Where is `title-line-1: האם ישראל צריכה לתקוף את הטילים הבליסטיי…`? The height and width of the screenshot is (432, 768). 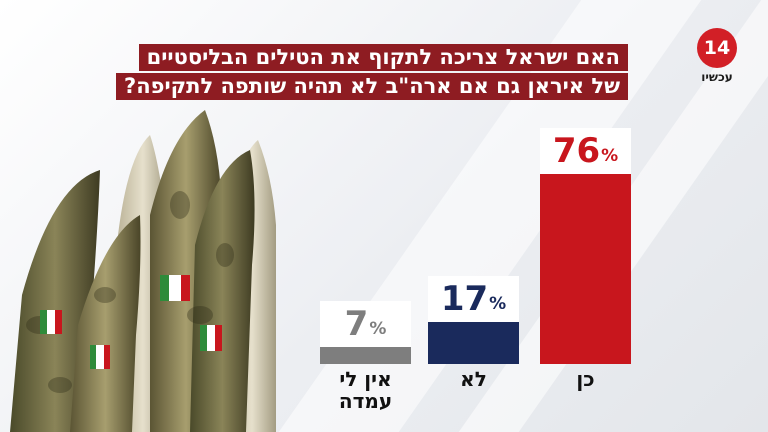
title-line-1: האם ישראל צריכה לתקוף את הטילים הבליסטיי… is located at coordinates (383, 57).